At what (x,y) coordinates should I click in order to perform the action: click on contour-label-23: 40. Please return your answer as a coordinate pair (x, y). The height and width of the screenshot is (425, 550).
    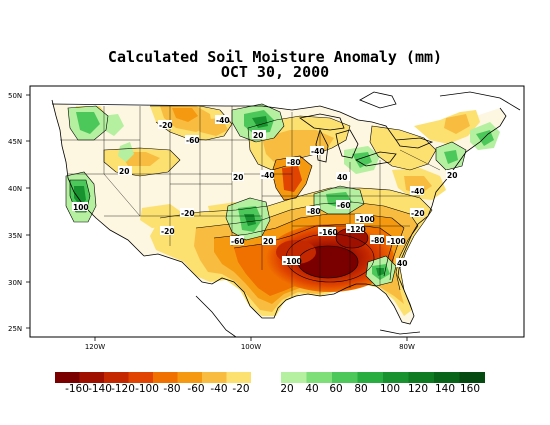
    Looking at the image, I should click on (342, 177).